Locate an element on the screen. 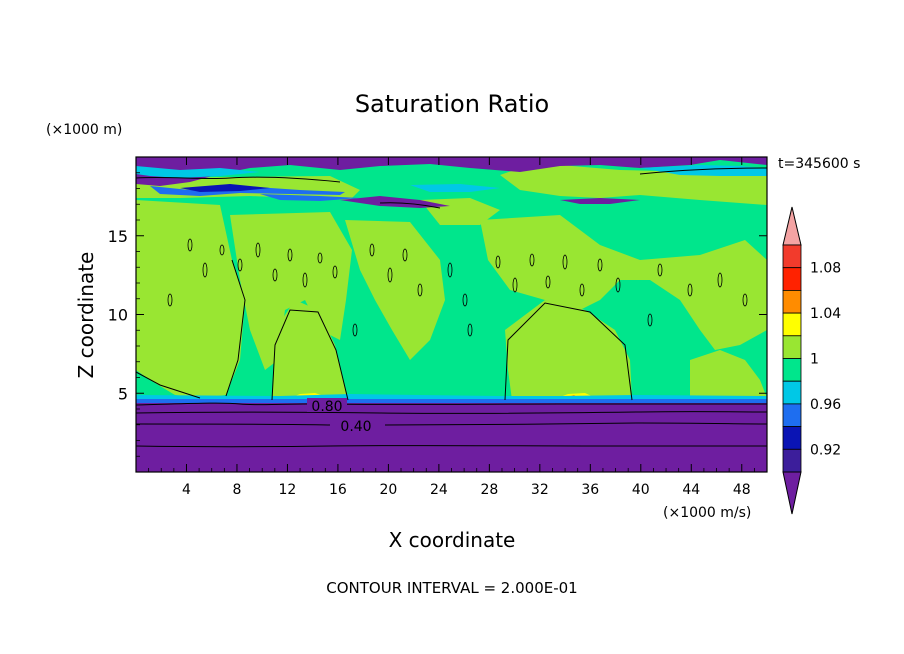  x-tick-label: 44 is located at coordinates (691, 490).